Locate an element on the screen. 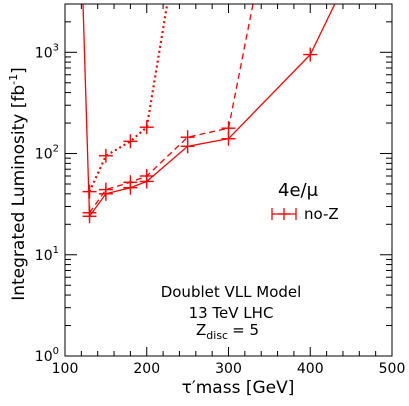  zdisc-value: = 5 is located at coordinates (245, 330).